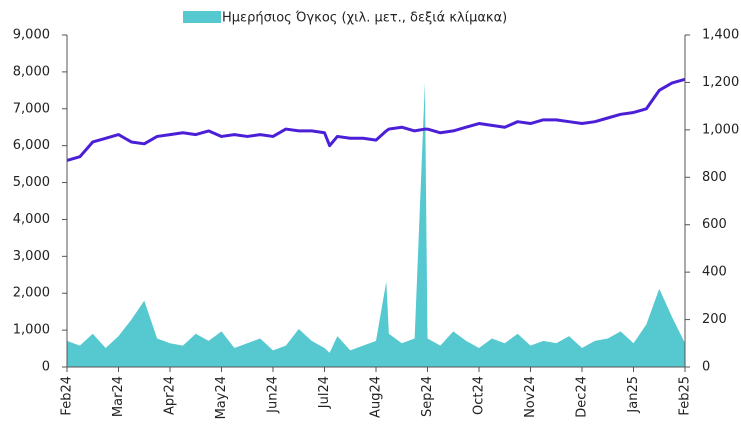 This screenshot has height=425, width=741. What do you see at coordinates (170, 395) in the screenshot?
I see `x-tick-label: Apr24` at bounding box center [170, 395].